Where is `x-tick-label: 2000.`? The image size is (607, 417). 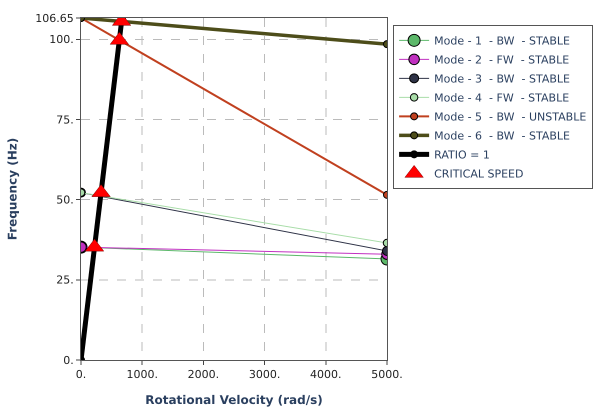
x-tick-label: 2000. is located at coordinates (204, 375).